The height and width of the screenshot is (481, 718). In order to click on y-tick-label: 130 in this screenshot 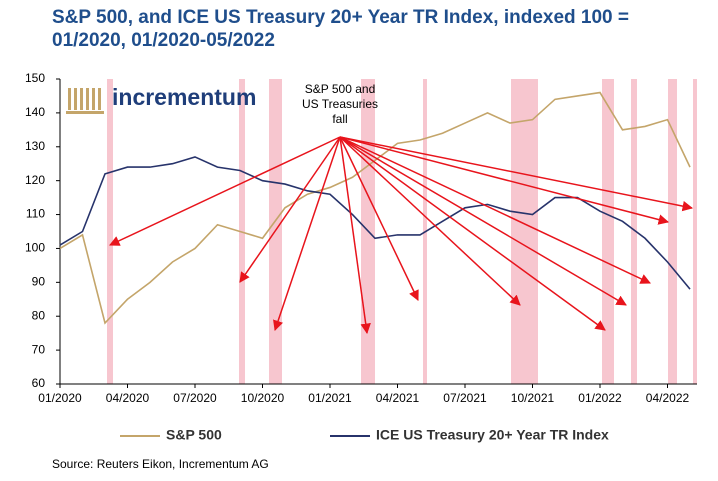, I will do `click(35, 146)`.